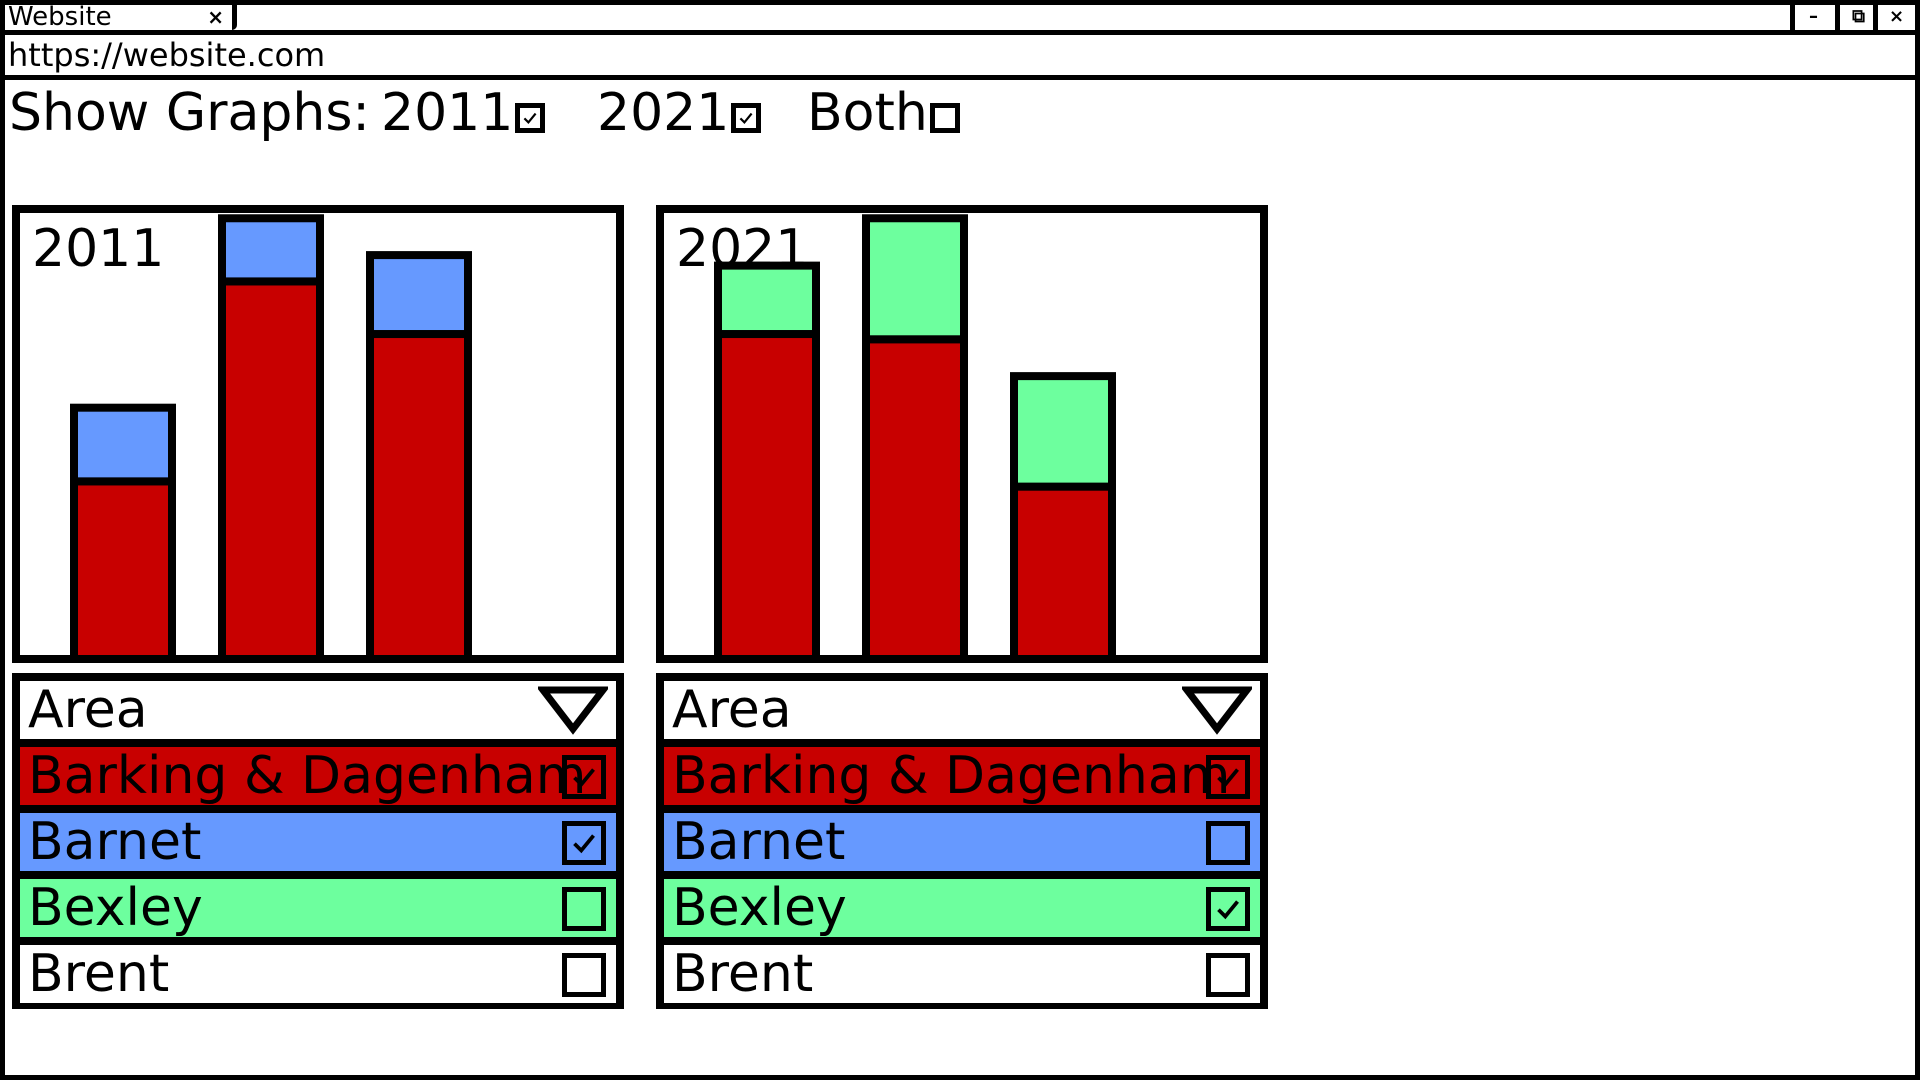  I want to click on url-text: https://website.com, so click(167, 55).